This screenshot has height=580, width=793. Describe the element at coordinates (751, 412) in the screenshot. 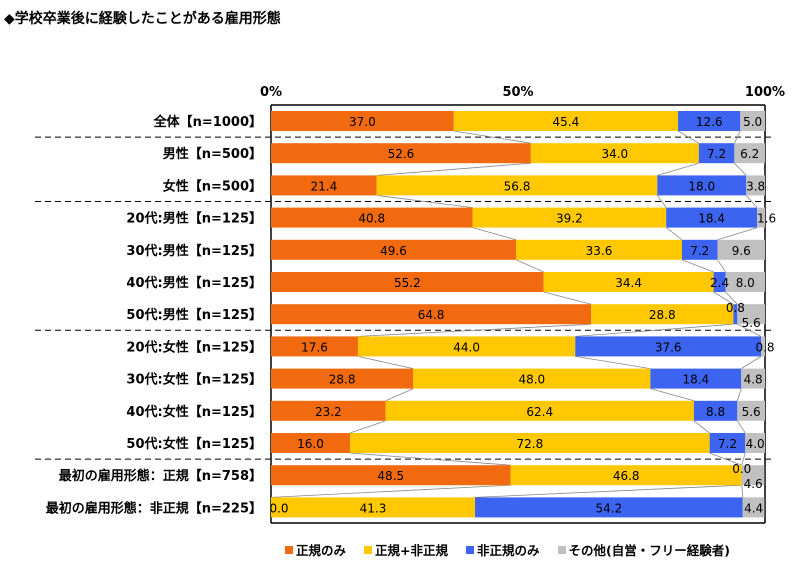

I see `data-label: 5.6` at that location.